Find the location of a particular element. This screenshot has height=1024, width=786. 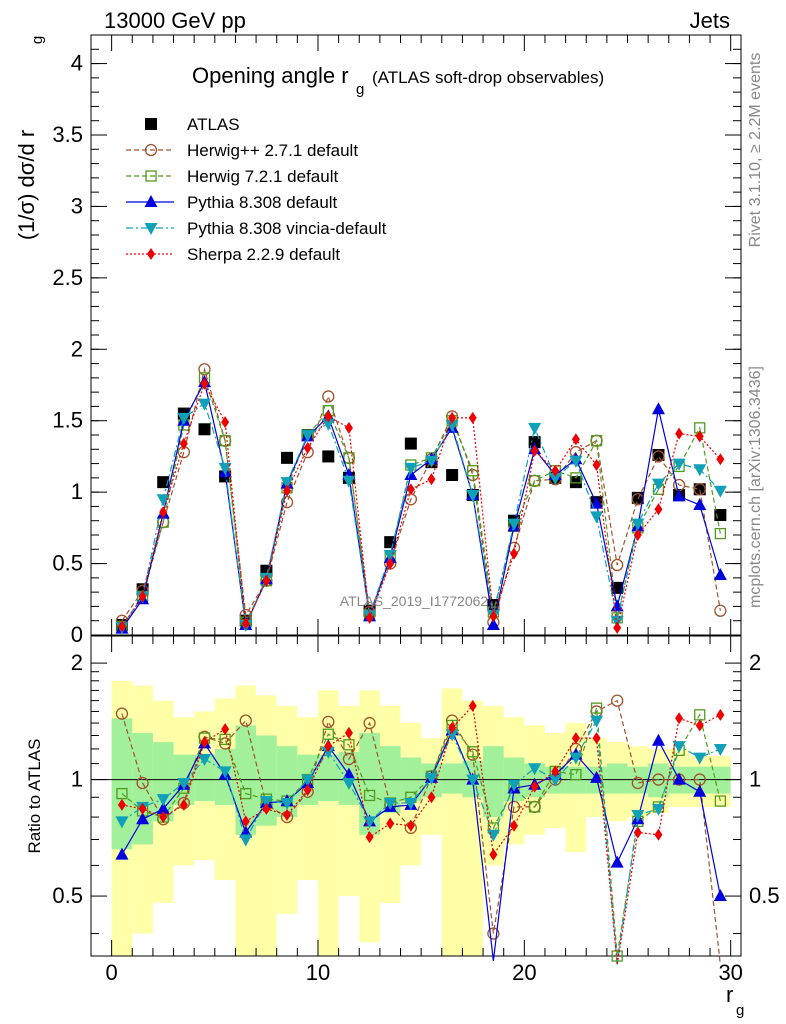

main-ytick-label: 2.5 is located at coordinates (67, 277).